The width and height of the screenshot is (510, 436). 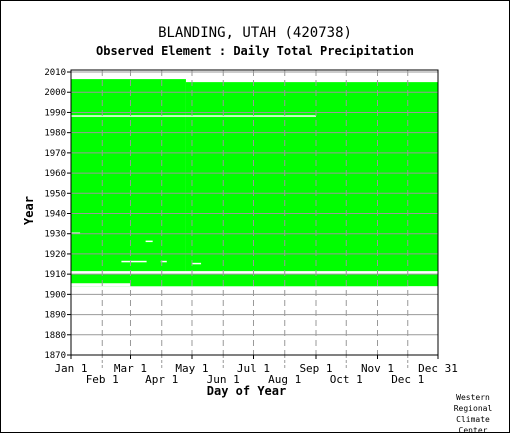 I want to click on y-axis-label: Year, so click(x=29, y=210).